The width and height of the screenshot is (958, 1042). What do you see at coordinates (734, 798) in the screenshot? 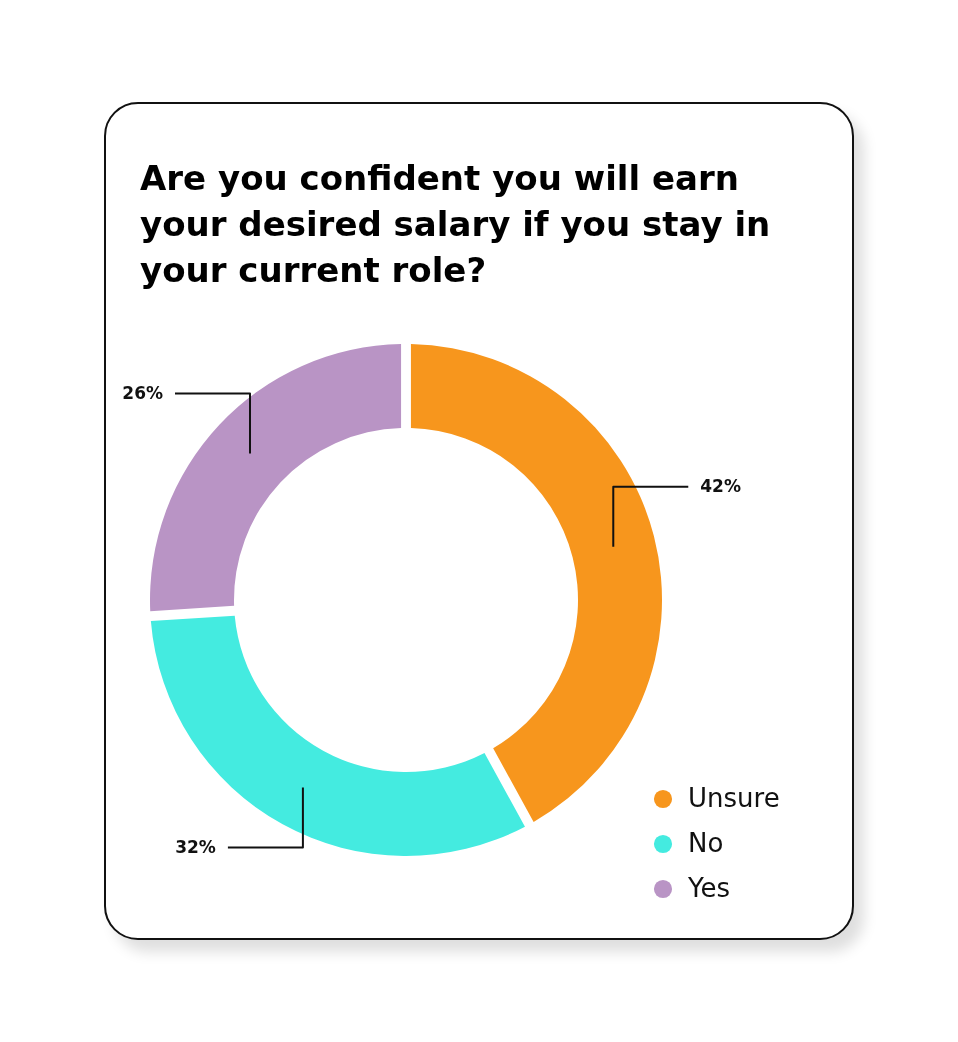
I see `legend-label: Unsure` at bounding box center [734, 798].